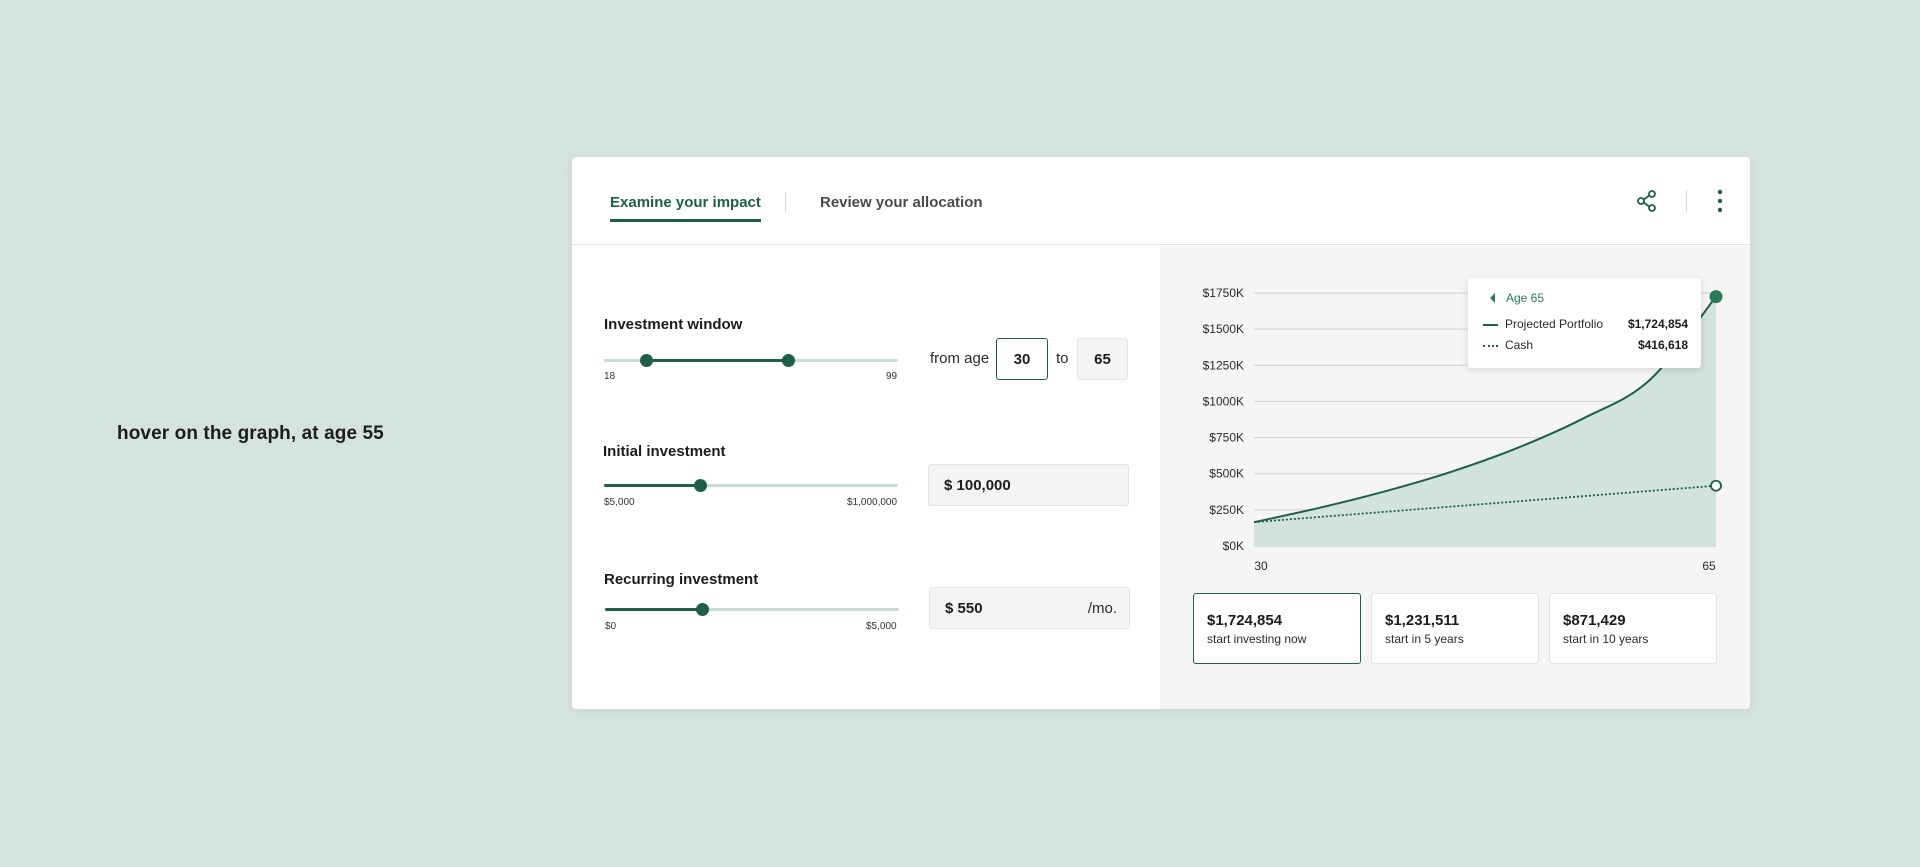  What do you see at coordinates (611, 626) in the screenshot?
I see `recurring-min-label: $0` at bounding box center [611, 626].